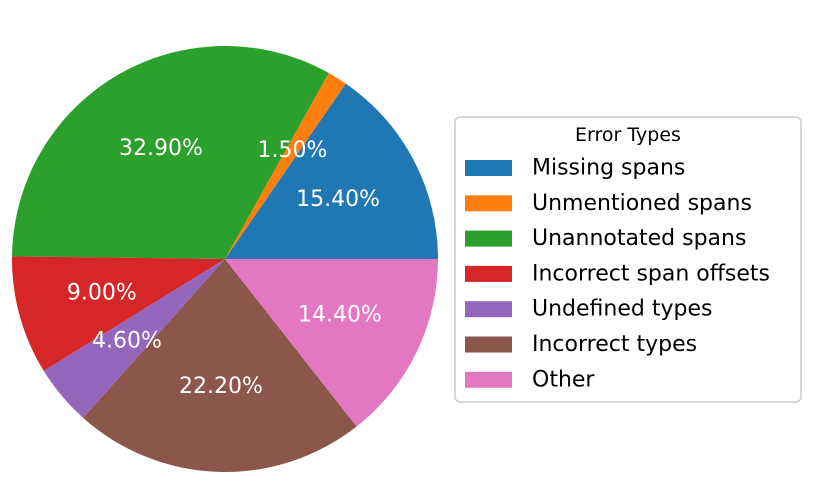  I want to click on legend-swatch-incorrect-span-offsets, so click(488, 273).